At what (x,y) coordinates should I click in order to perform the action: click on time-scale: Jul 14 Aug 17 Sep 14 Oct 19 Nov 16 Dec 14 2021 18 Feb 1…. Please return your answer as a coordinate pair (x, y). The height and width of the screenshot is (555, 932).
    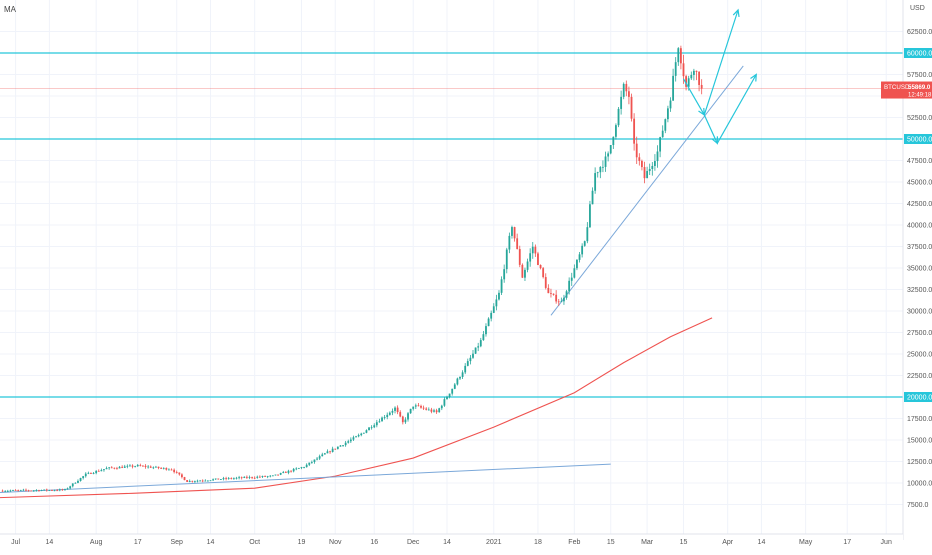
    Looking at the image, I should click on (451, 542).